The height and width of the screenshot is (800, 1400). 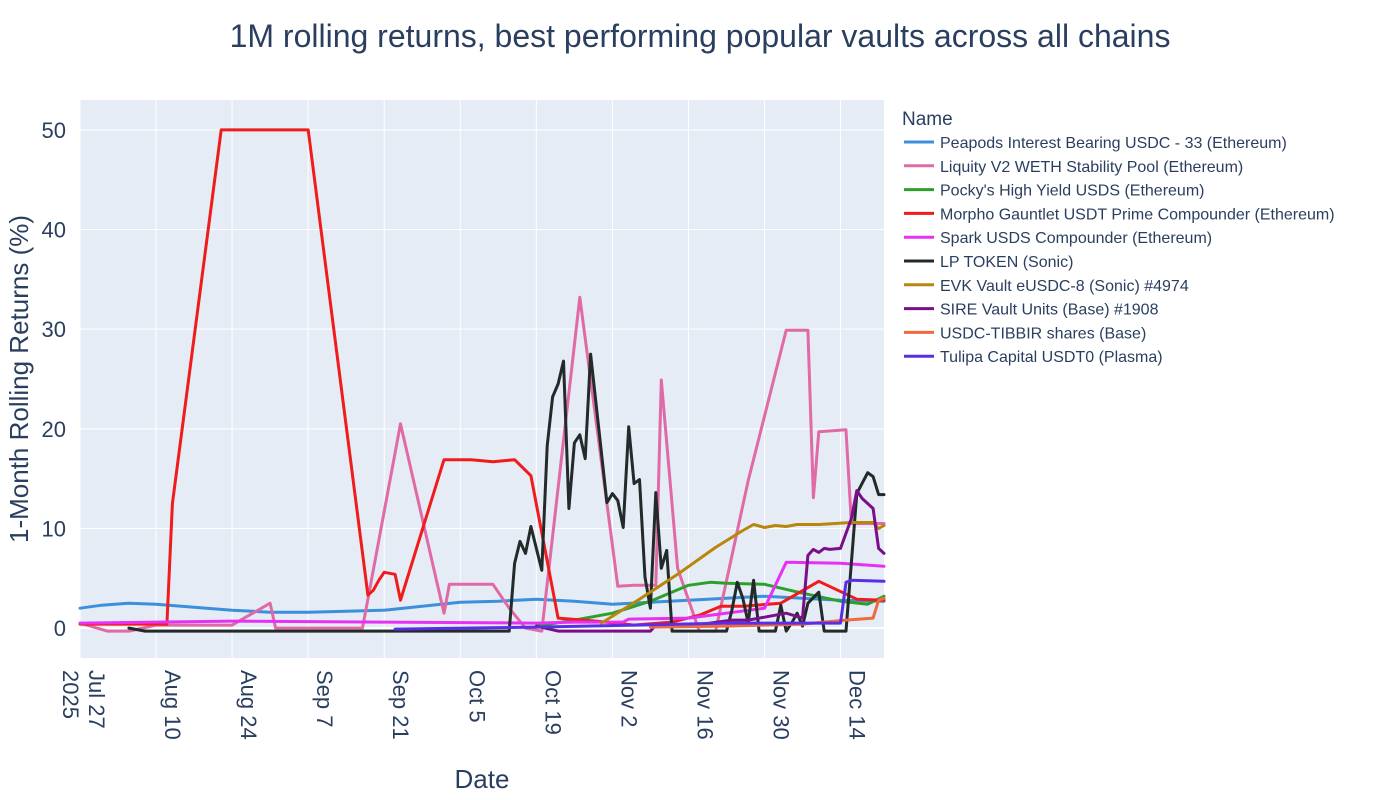 I want to click on legend-item: LP TOKEN (Sonic), so click(x=988, y=262).